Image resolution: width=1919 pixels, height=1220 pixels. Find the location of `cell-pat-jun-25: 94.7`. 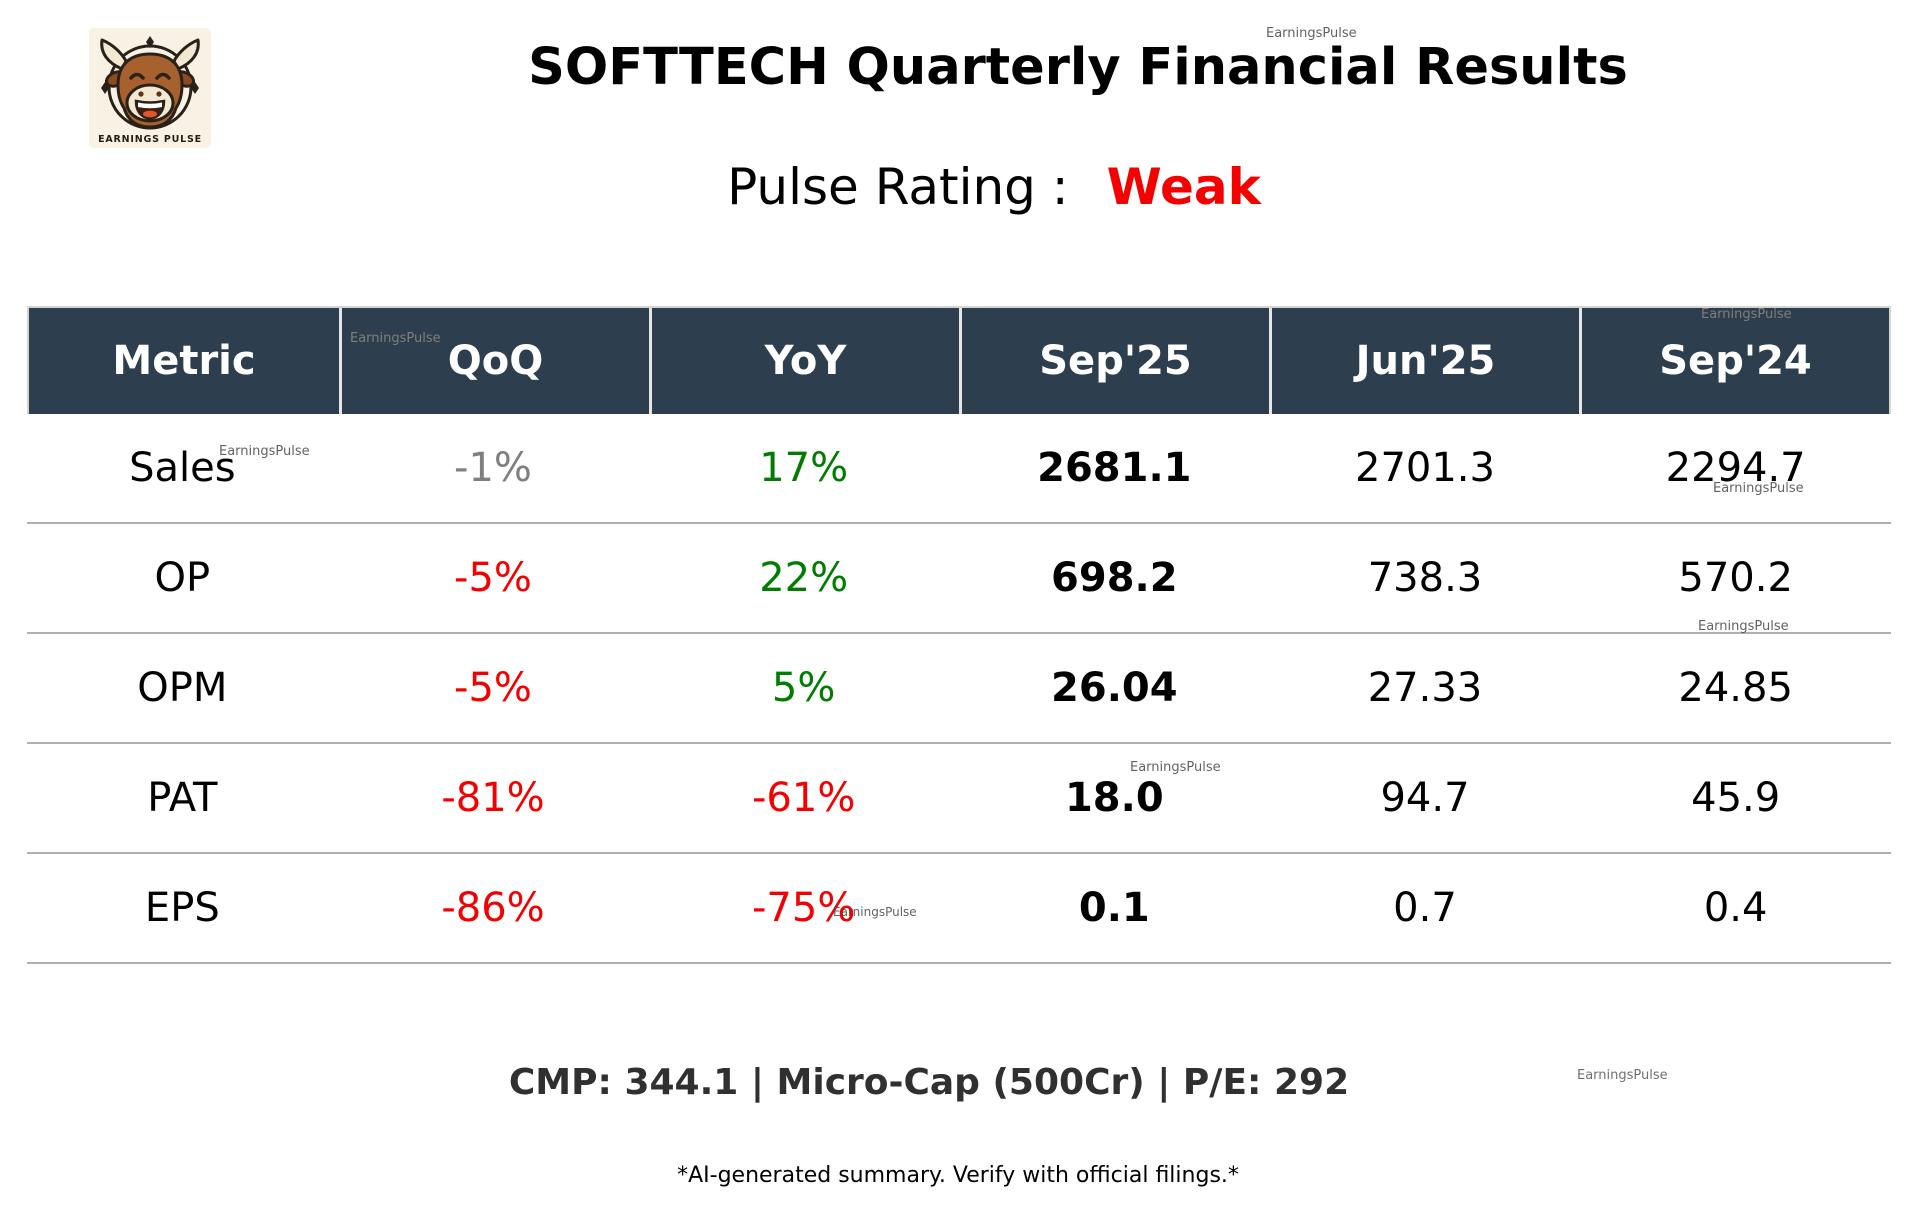

cell-pat-jun-25: 94.7 is located at coordinates (1425, 798).